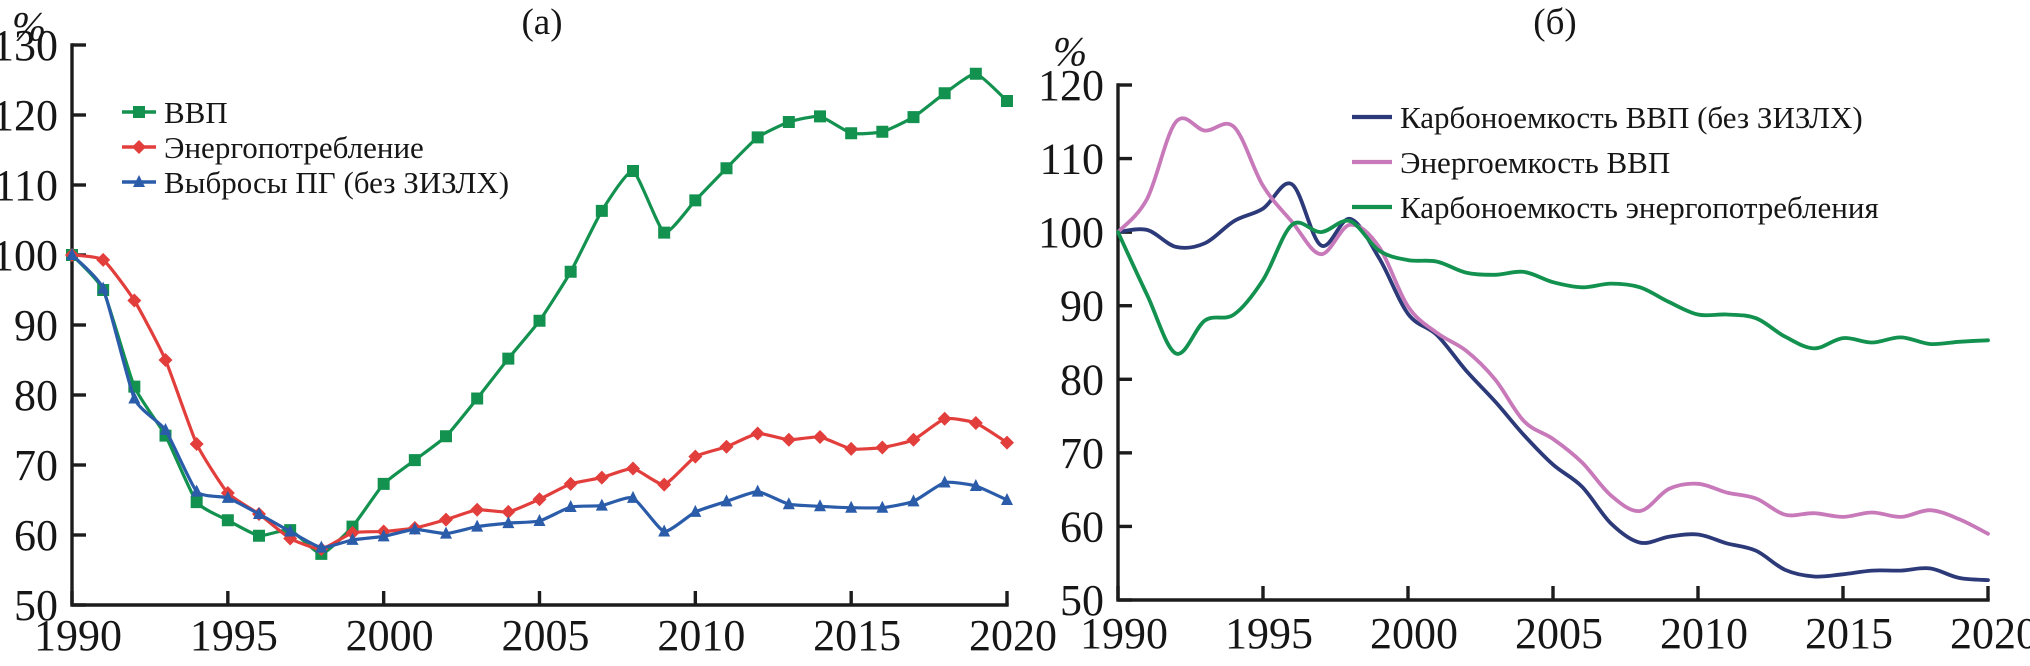 The height and width of the screenshot is (666, 2030). What do you see at coordinates (294, 147) in the screenshot?
I see `panel-a-legend-label-1: Энергопотребление` at bounding box center [294, 147].